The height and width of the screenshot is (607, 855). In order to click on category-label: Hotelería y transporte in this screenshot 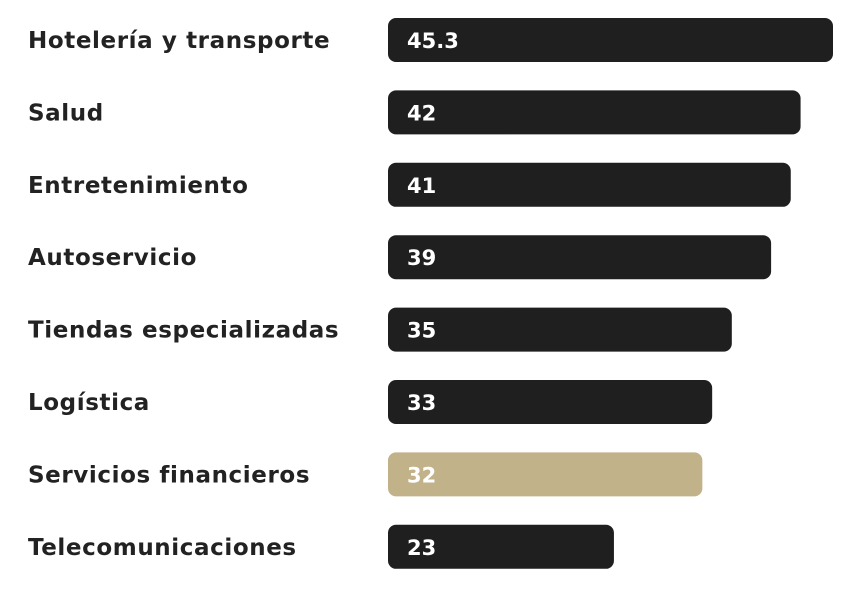, I will do `click(179, 41)`.